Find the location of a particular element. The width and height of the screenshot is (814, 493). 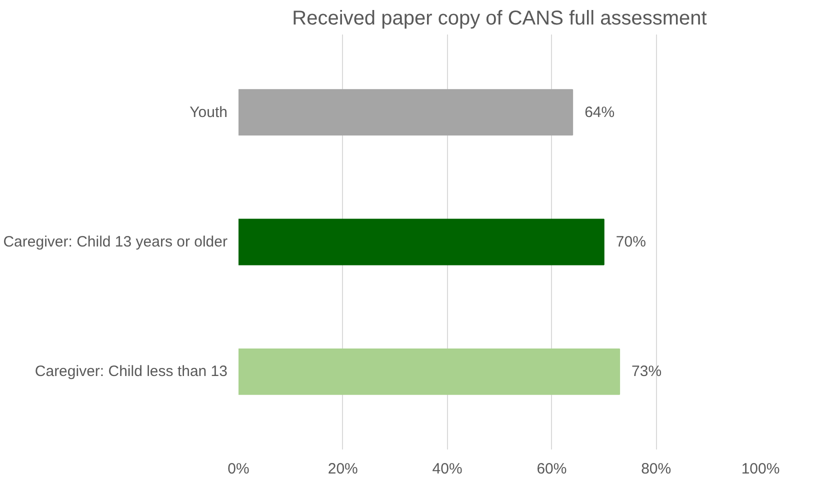

y-tick-label: Caregiver: Child 13 years or older is located at coordinates (115, 242).